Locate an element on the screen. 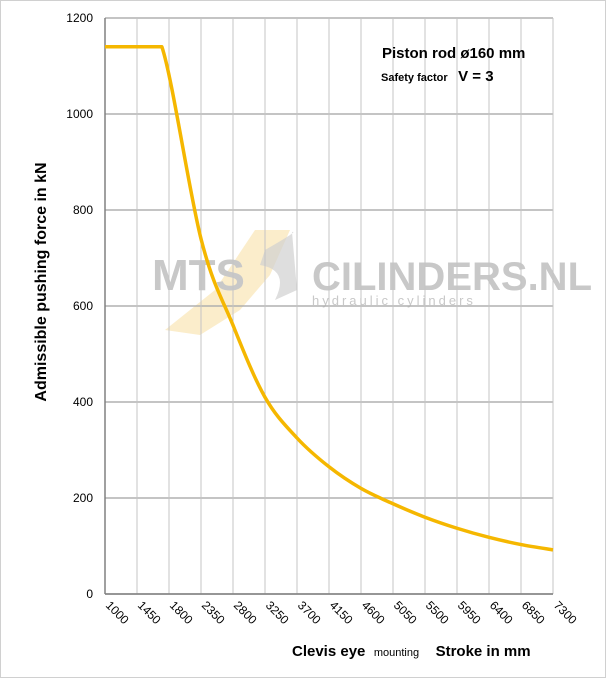  y-tick-label: 800 is located at coordinates (83, 210).